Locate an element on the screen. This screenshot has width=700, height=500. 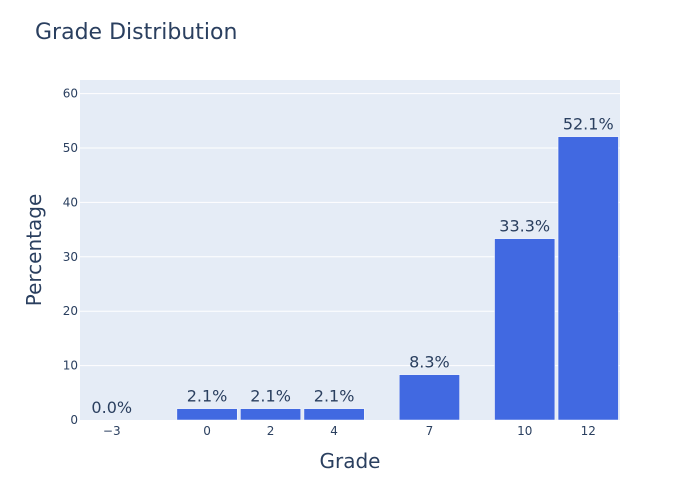
data-label: 8.3% is located at coordinates (429, 362).